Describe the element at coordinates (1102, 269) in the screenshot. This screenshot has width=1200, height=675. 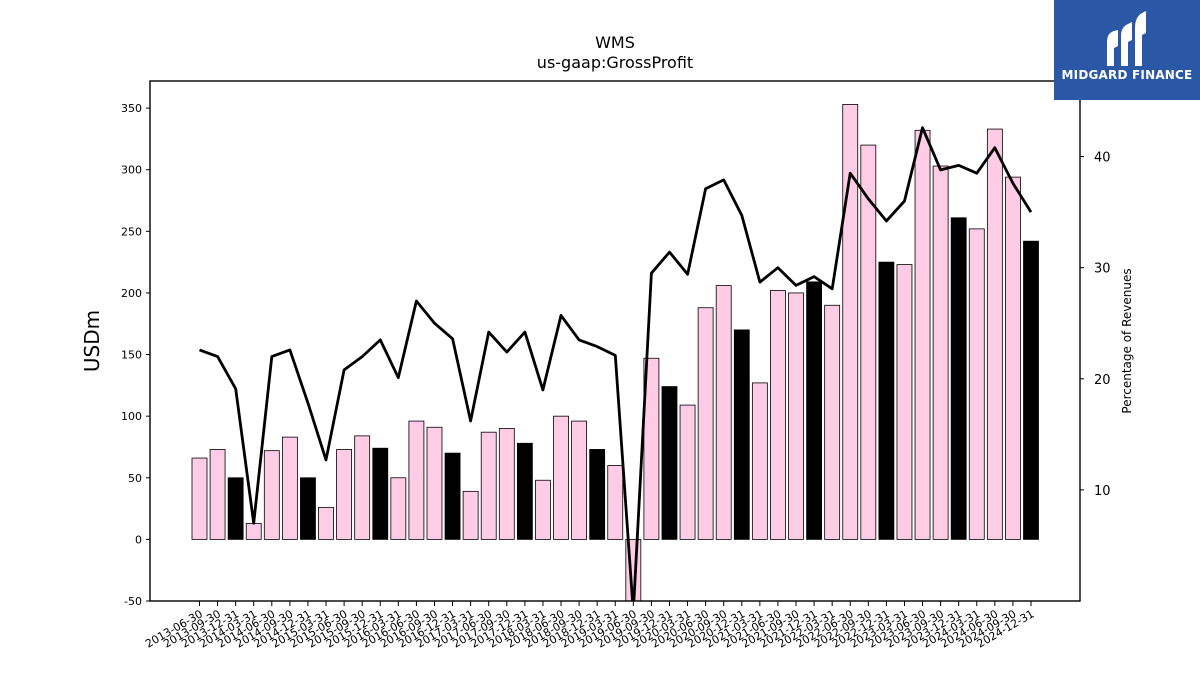
I see `y2-tick-label: 30` at that location.